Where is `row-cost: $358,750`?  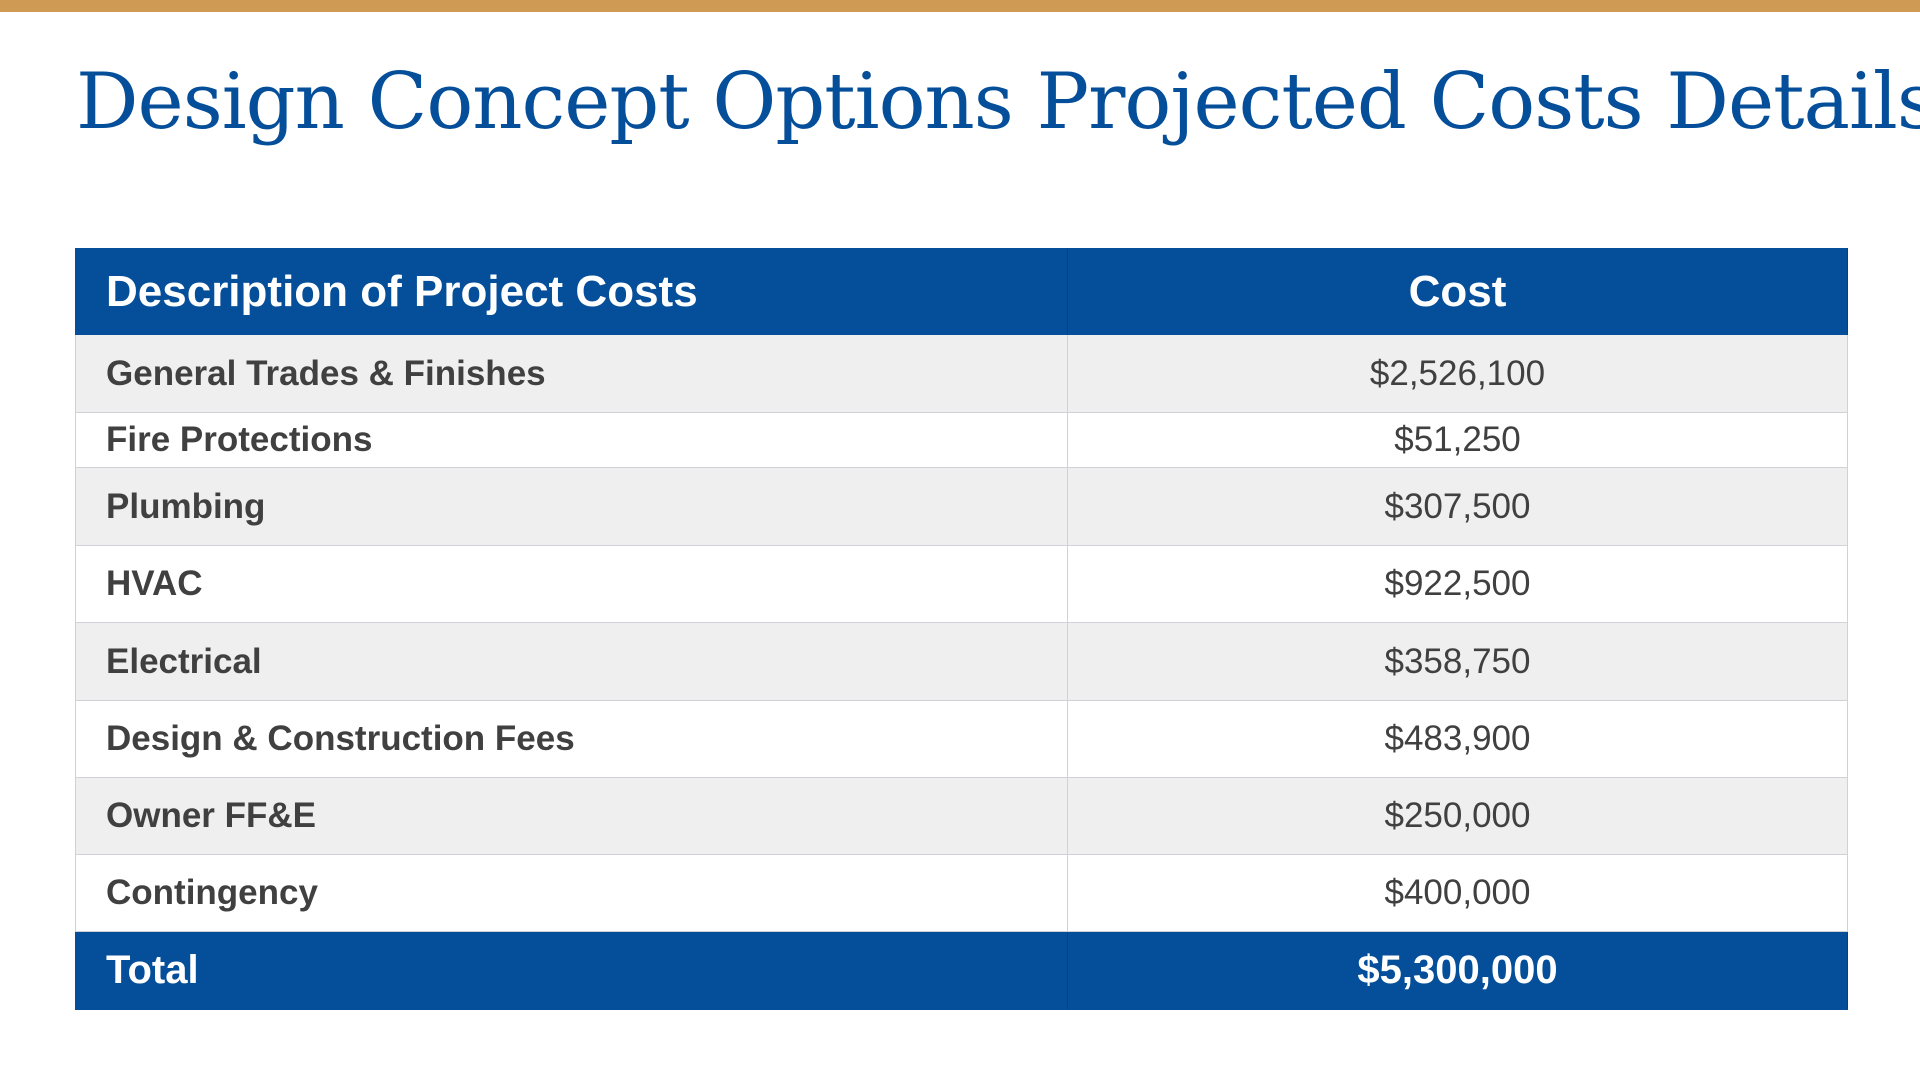
row-cost: $358,750 is located at coordinates (1457, 661).